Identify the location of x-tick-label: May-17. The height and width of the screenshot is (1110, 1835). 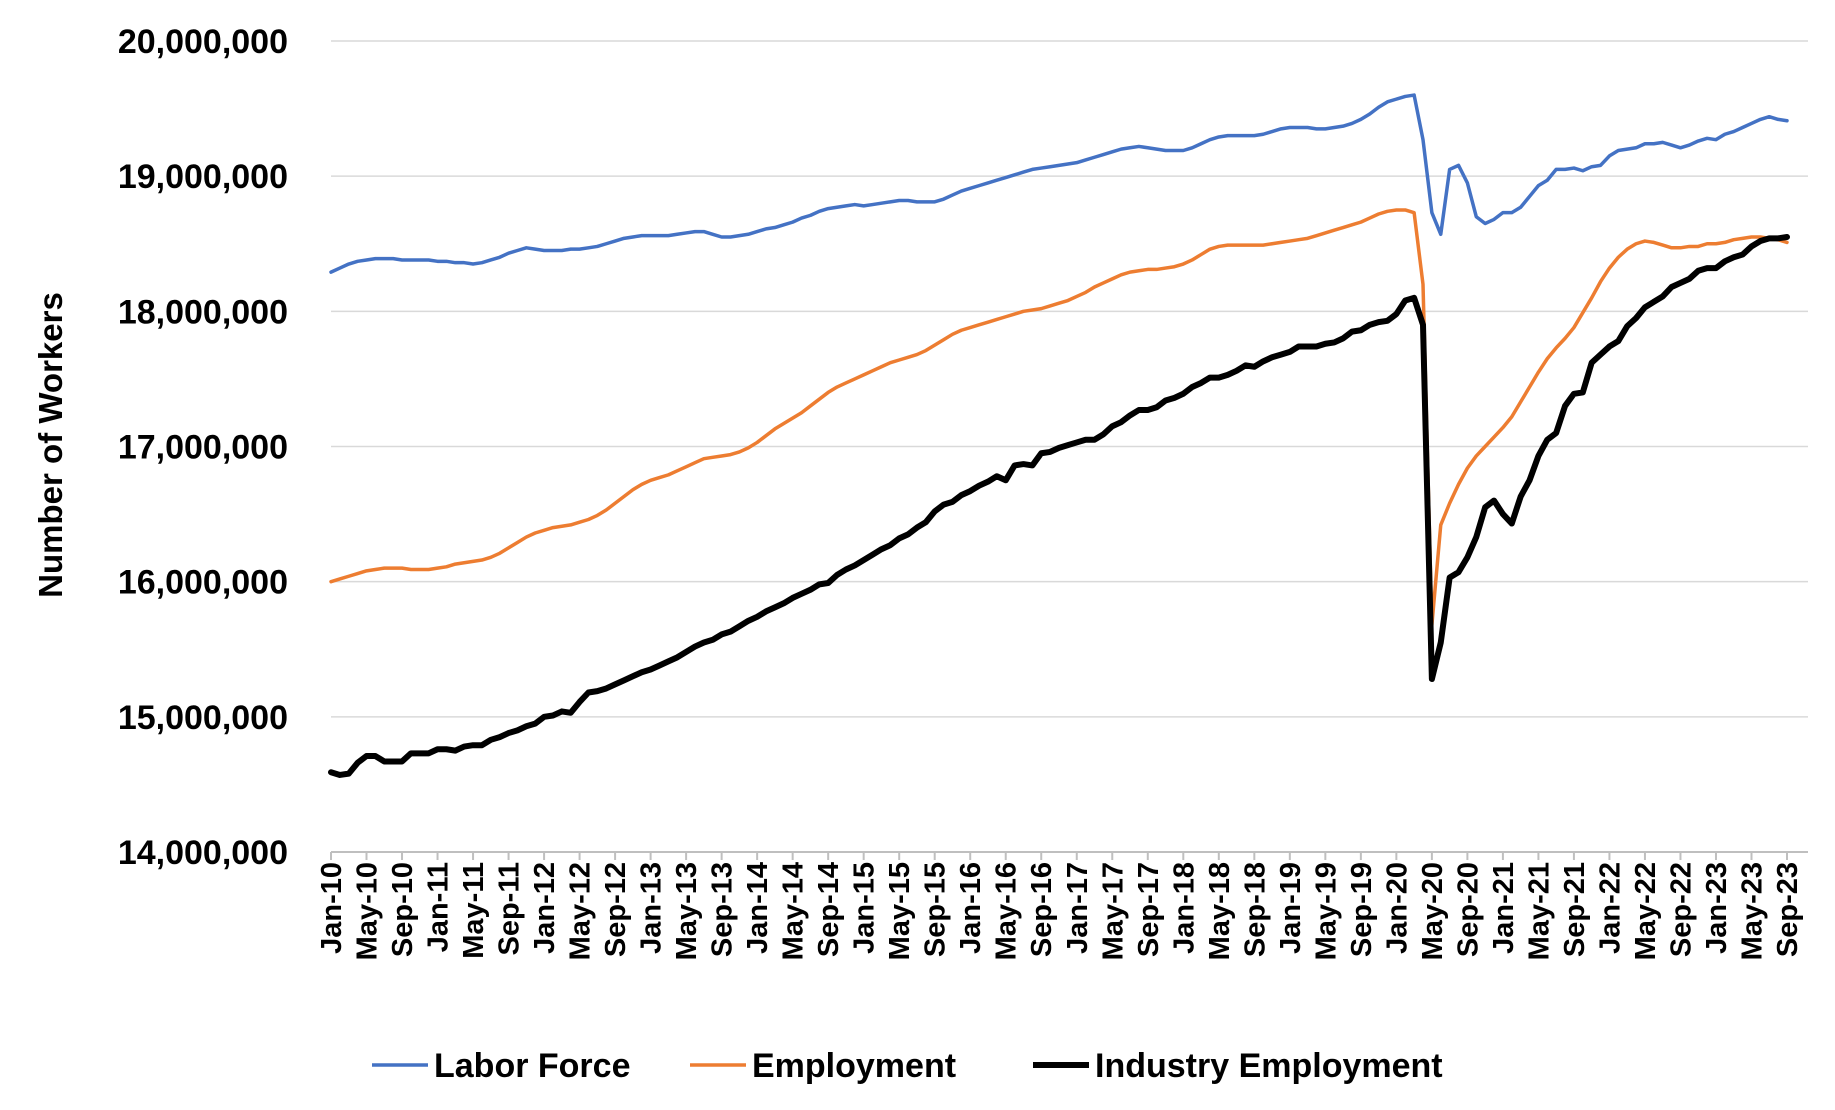
(1113, 911).